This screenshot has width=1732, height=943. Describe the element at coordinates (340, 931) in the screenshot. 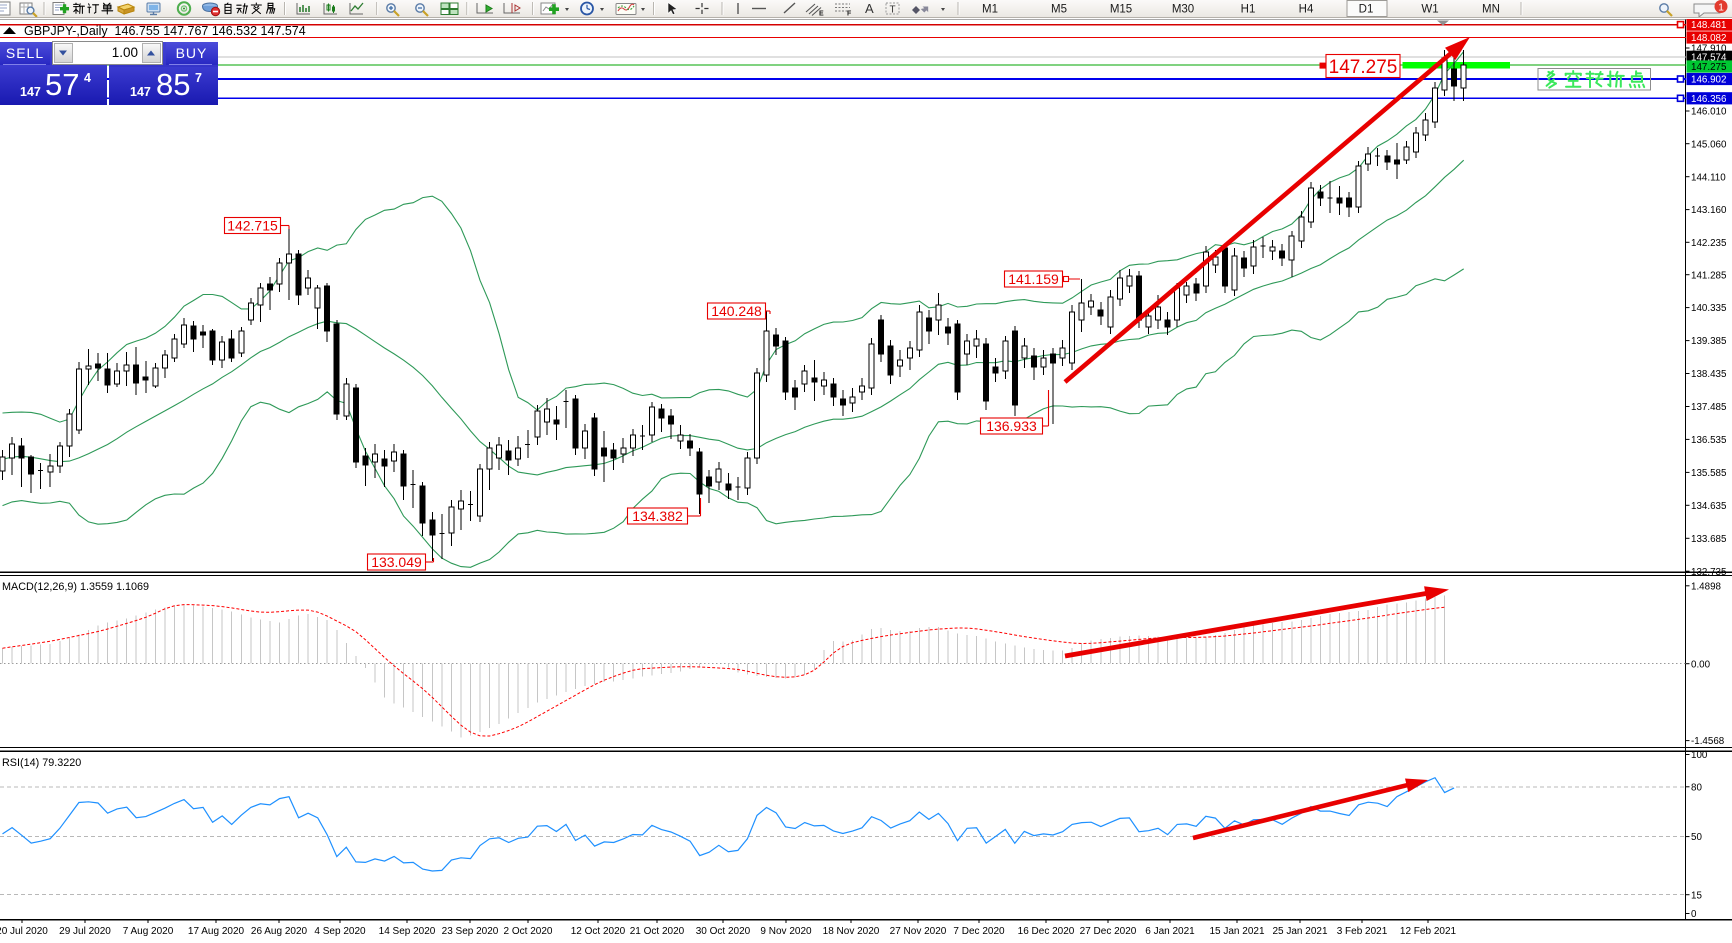

I see `svg-text: 4 Sep 2020` at that location.